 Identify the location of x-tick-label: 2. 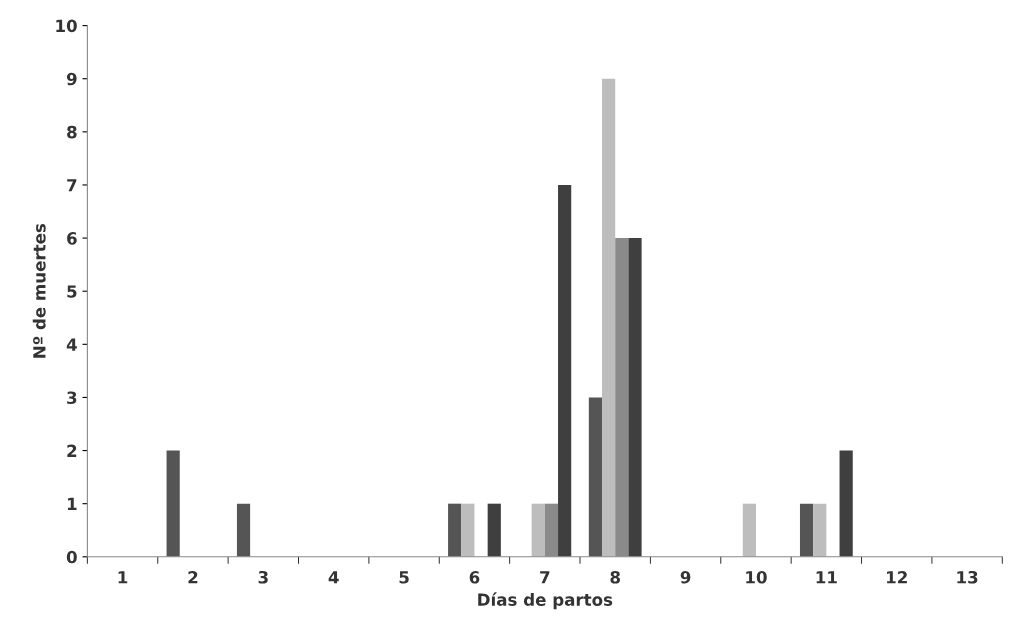
(193, 577).